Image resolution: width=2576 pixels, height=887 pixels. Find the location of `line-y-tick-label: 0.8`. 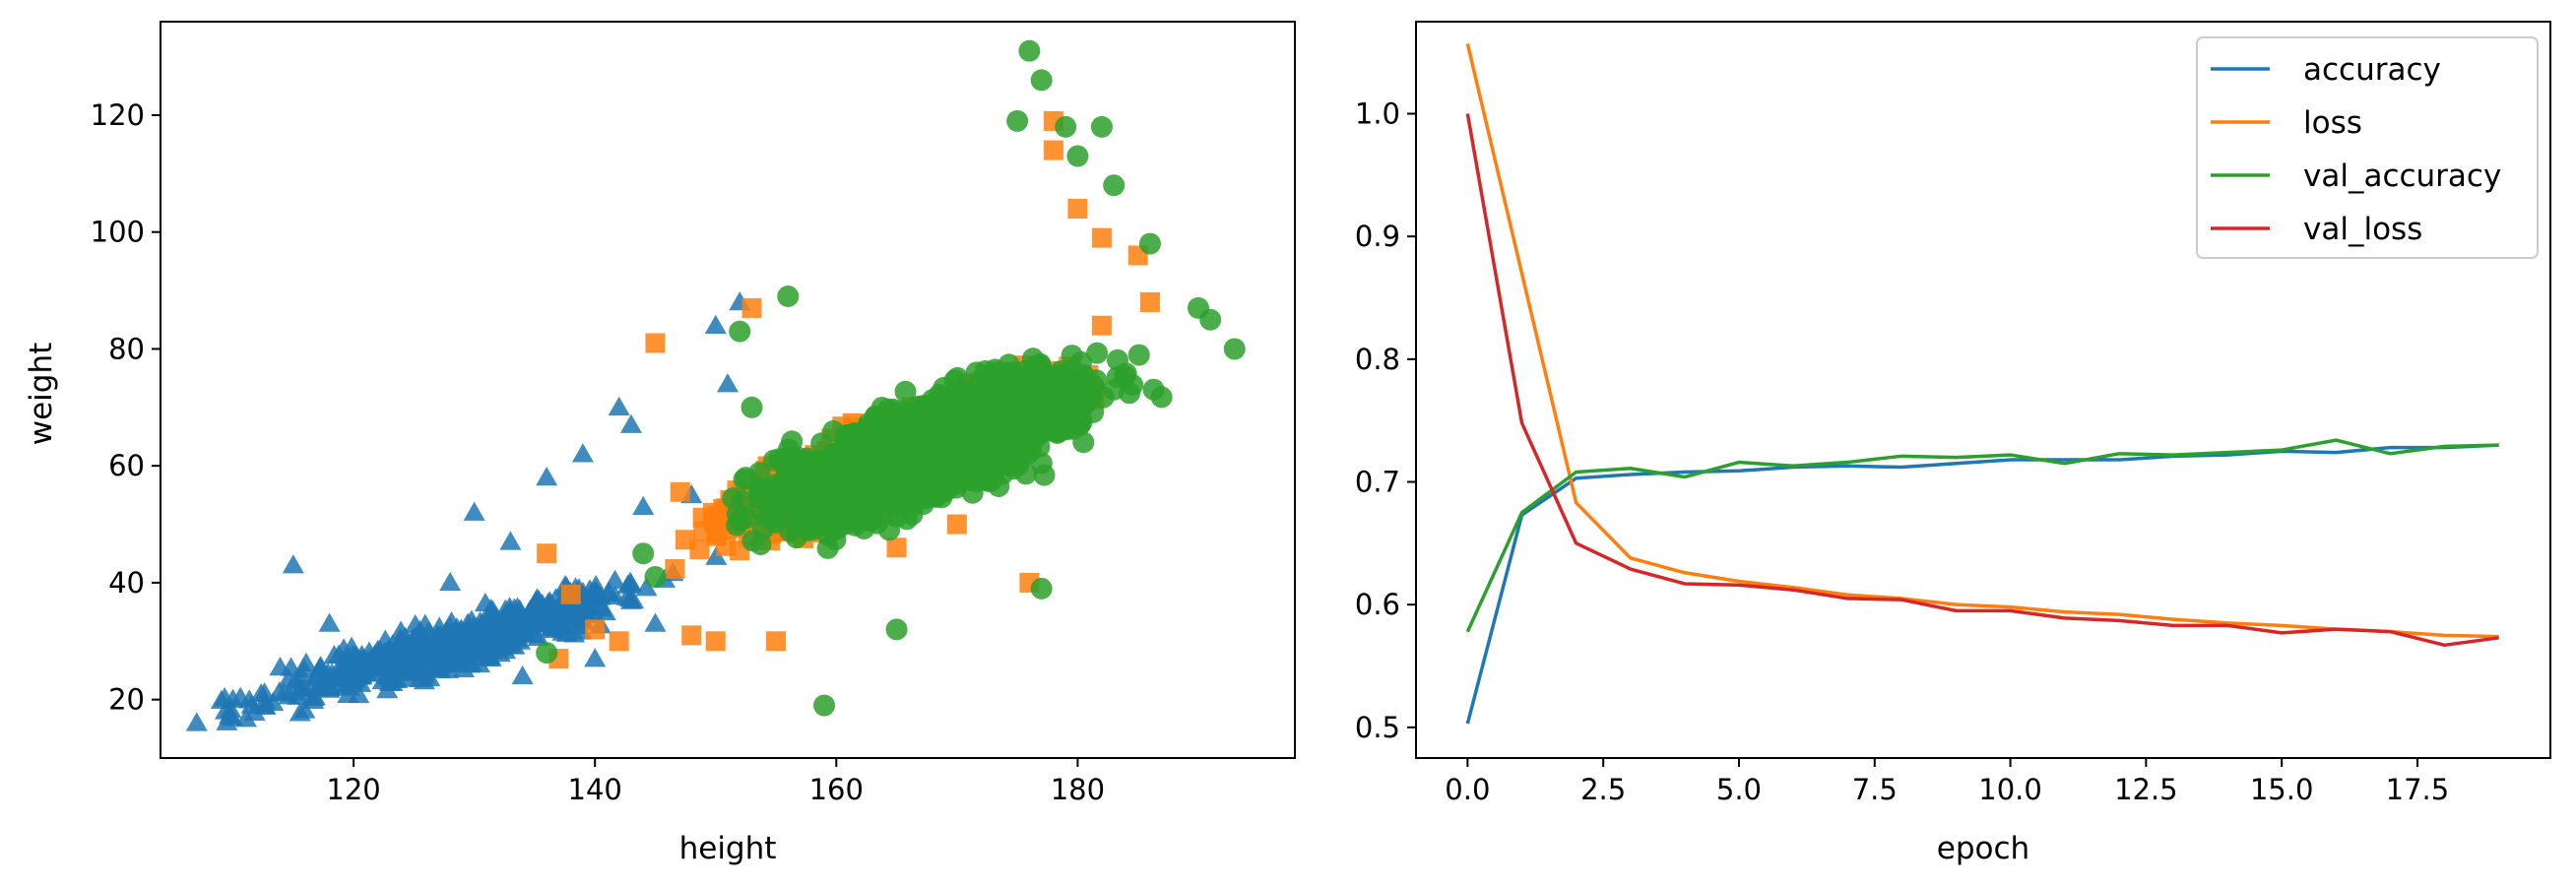

line-y-tick-label: 0.8 is located at coordinates (1377, 359).